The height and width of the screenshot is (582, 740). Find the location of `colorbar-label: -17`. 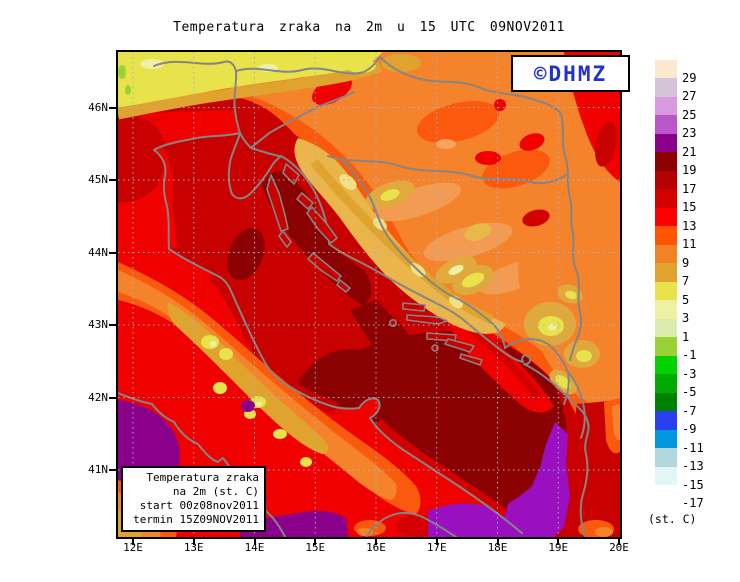

colorbar-label: -17 is located at coordinates (693, 503).